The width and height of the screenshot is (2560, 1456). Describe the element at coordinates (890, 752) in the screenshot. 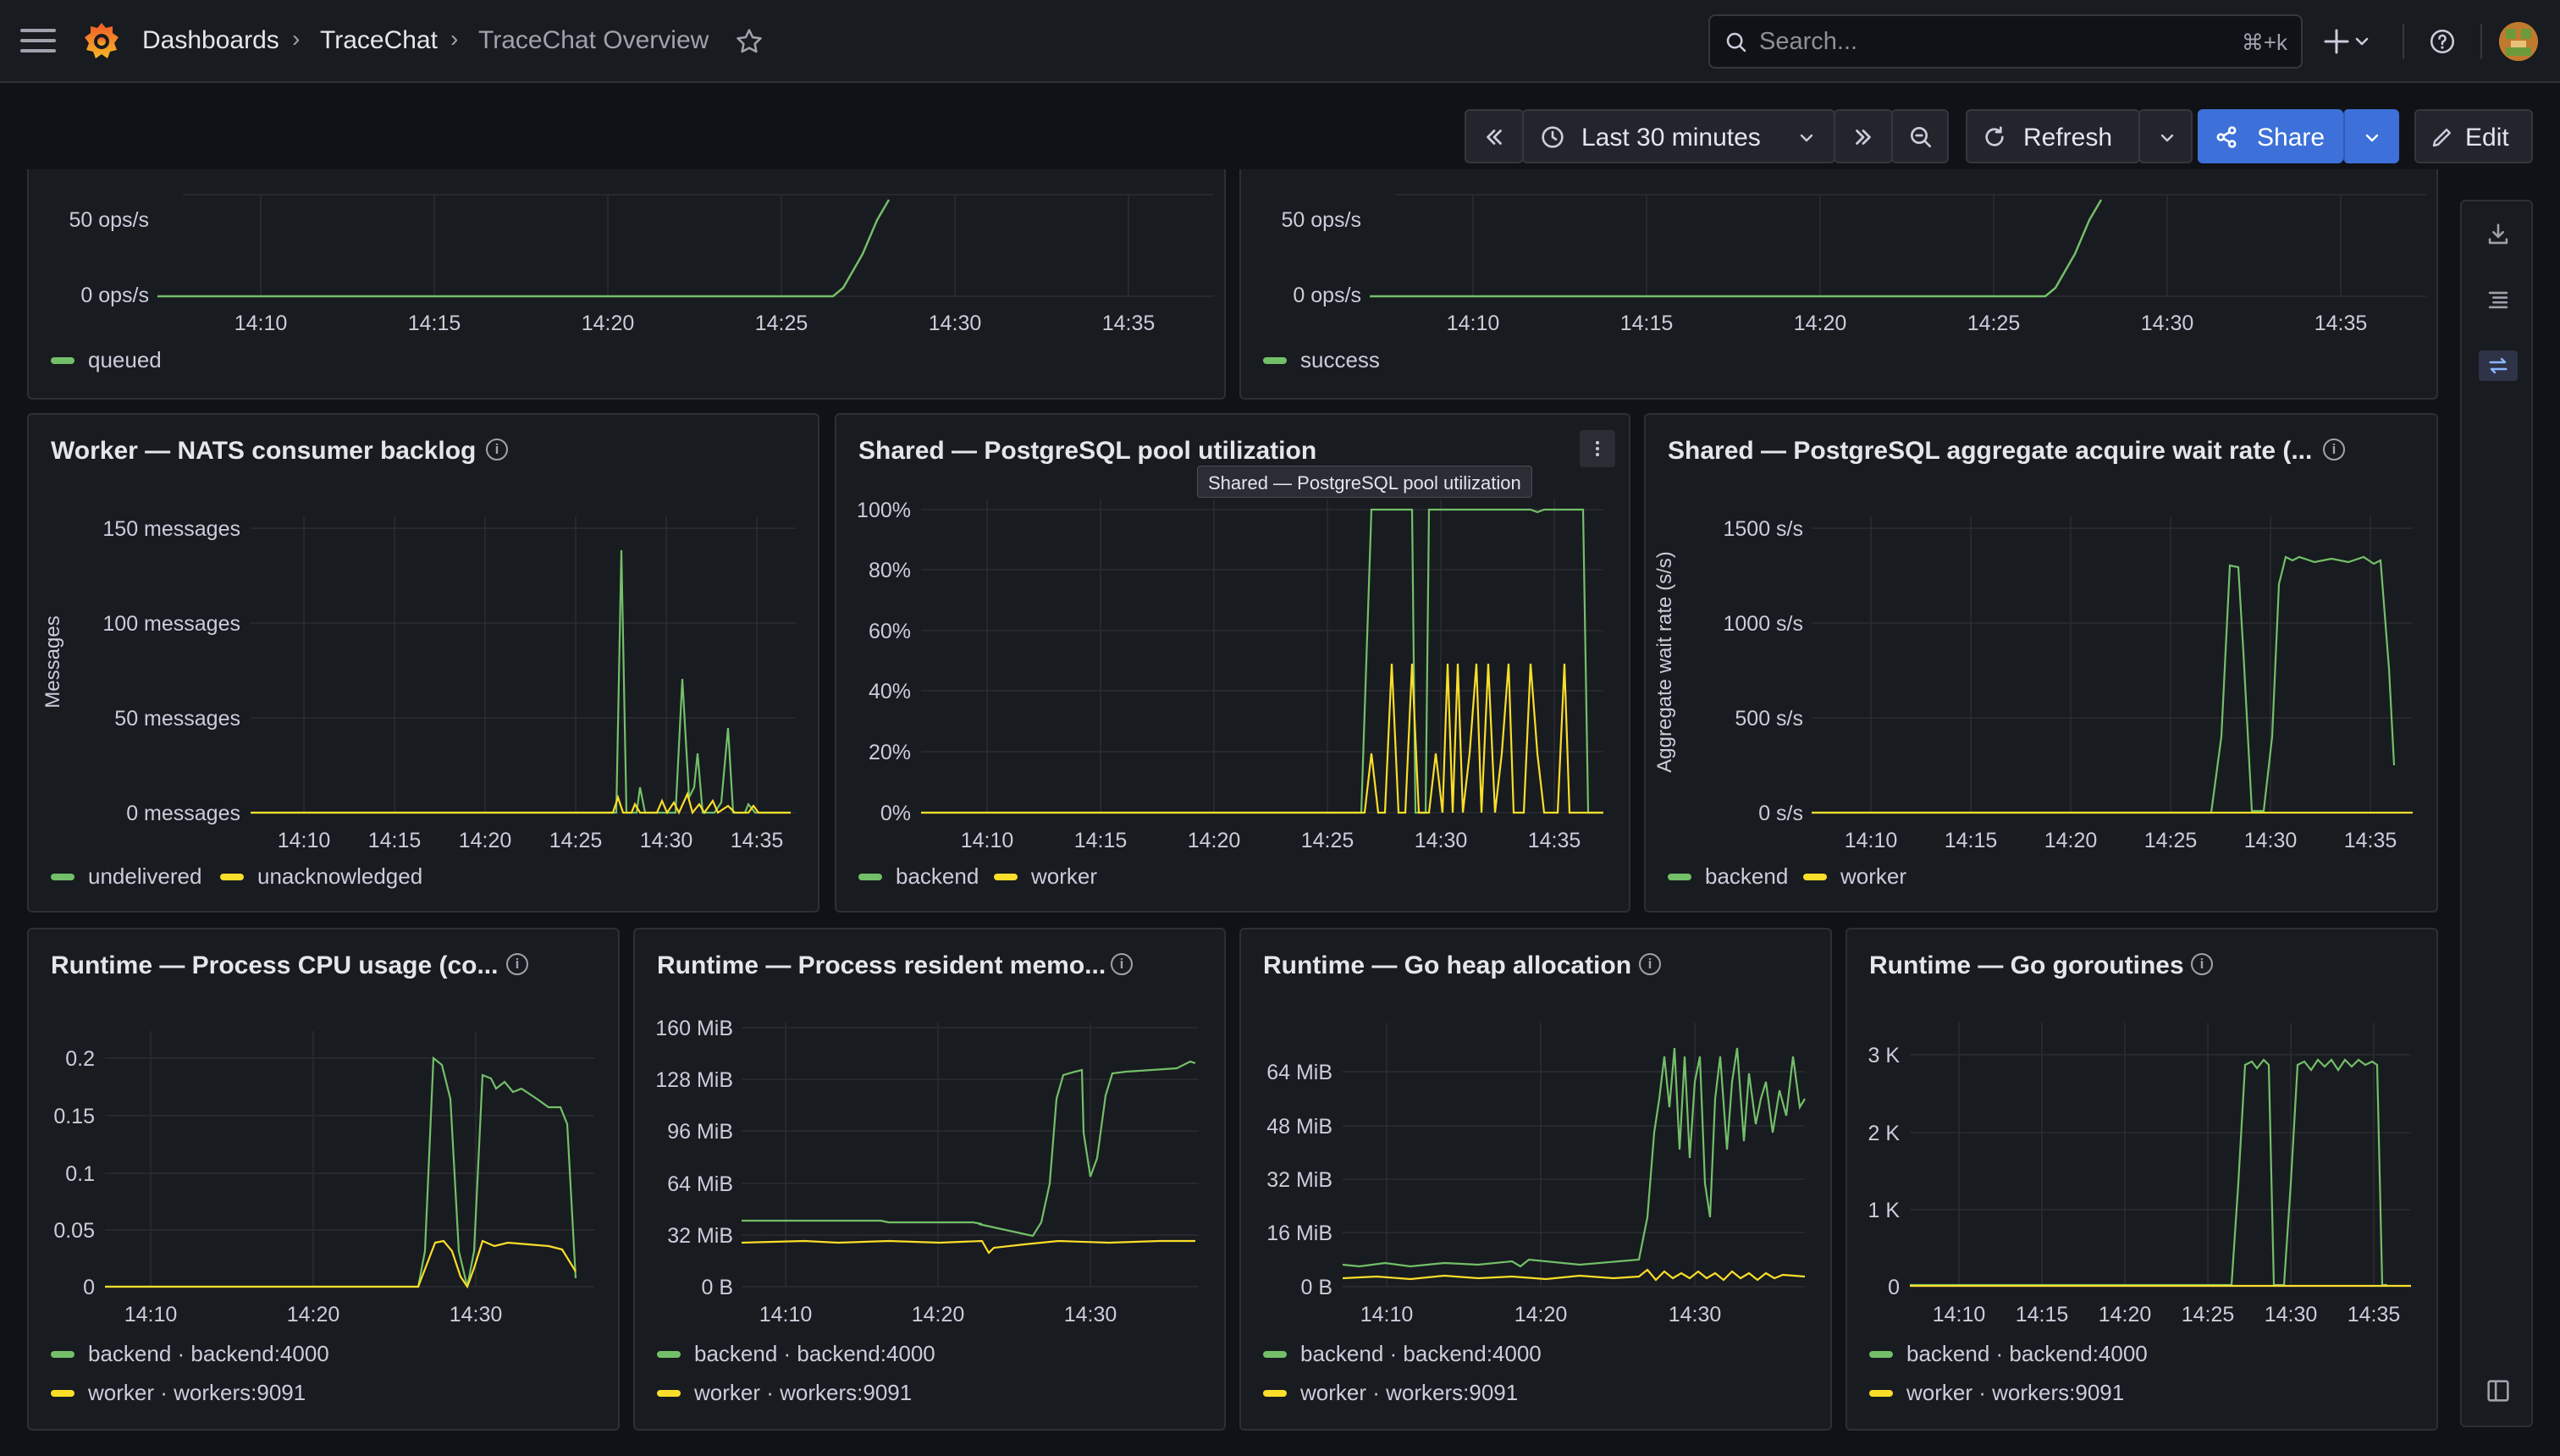

I see `y-tick-label: 20%` at that location.